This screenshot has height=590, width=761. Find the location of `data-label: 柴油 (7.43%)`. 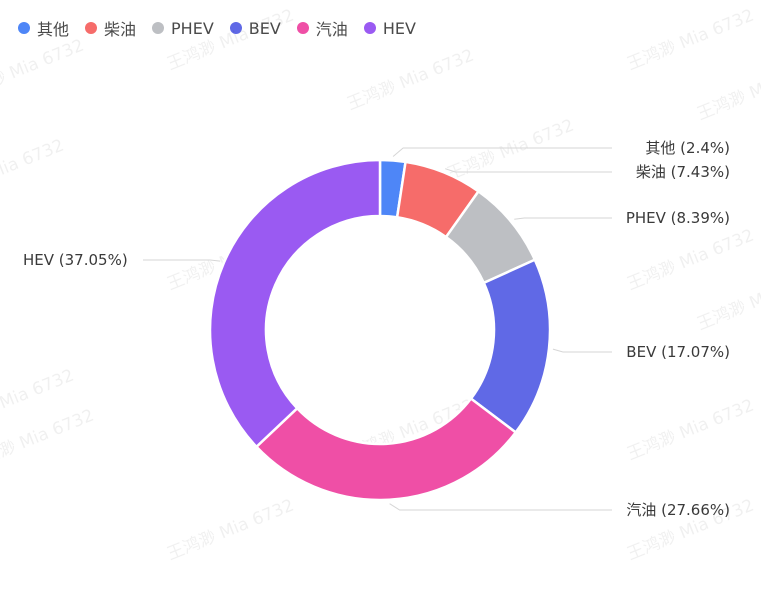

data-label: 柴油 (7.43%) is located at coordinates (683, 172).